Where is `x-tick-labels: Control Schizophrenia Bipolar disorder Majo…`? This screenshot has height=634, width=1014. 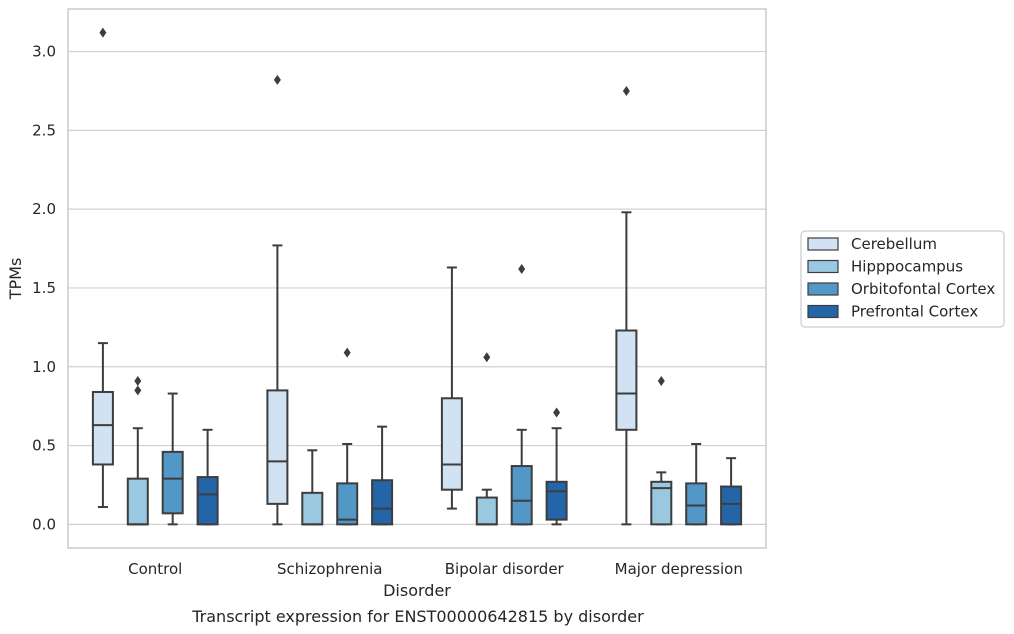
x-tick-labels: Control Schizophrenia Bipolar disorder Majo… is located at coordinates (435, 569).